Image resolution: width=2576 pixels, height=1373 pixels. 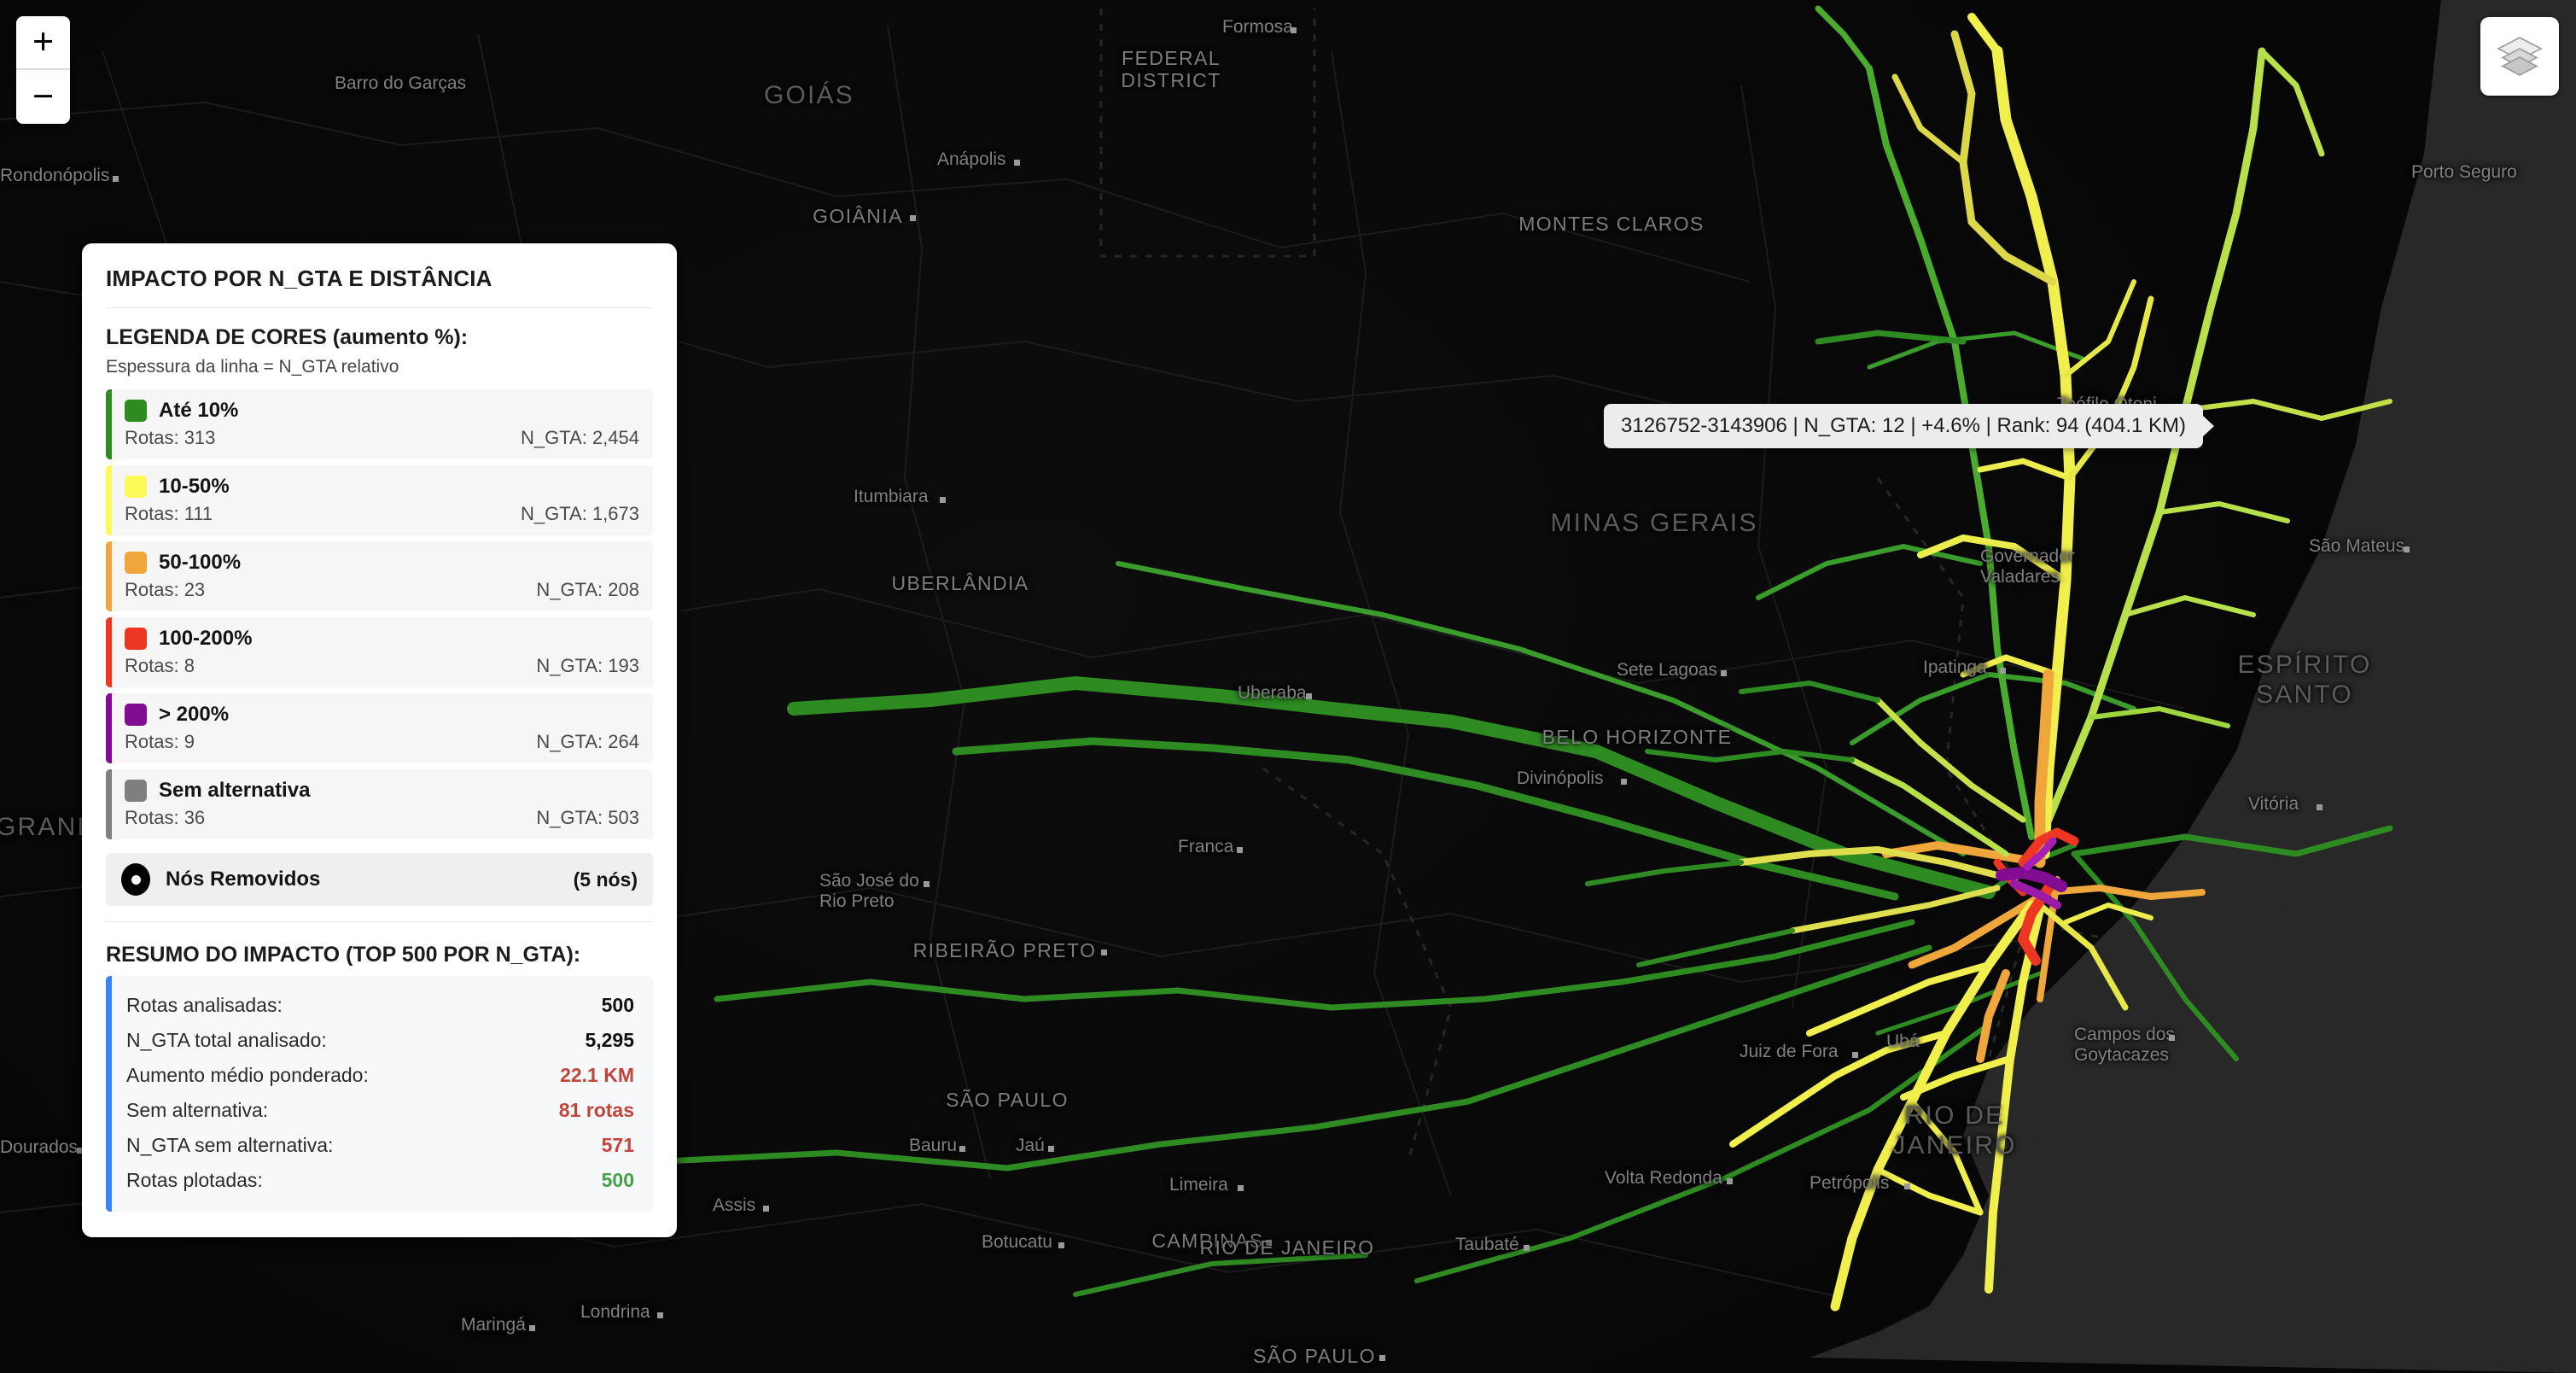 What do you see at coordinates (609, 1040) in the screenshot?
I see `summary-value: 5,295` at bounding box center [609, 1040].